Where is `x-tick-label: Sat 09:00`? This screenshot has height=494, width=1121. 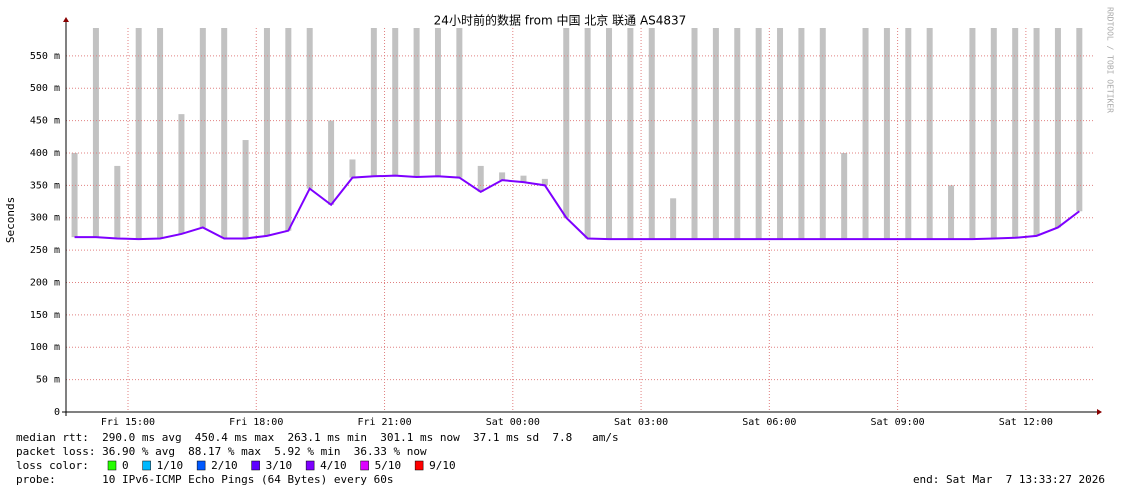
x-tick-label: Sat 09:00 is located at coordinates (898, 422).